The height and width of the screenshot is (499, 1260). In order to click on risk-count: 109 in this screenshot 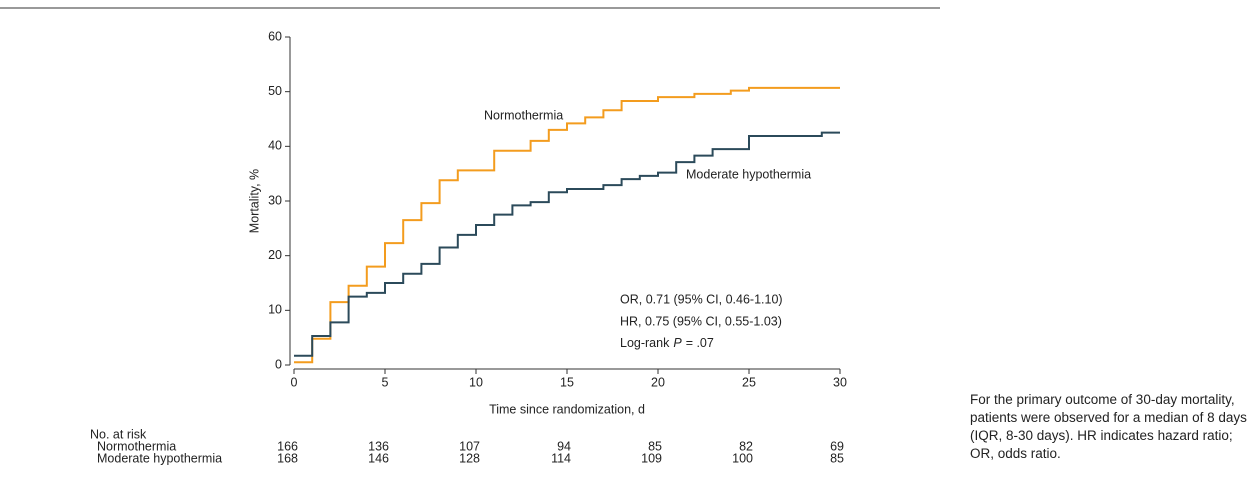, I will do `click(651, 458)`.